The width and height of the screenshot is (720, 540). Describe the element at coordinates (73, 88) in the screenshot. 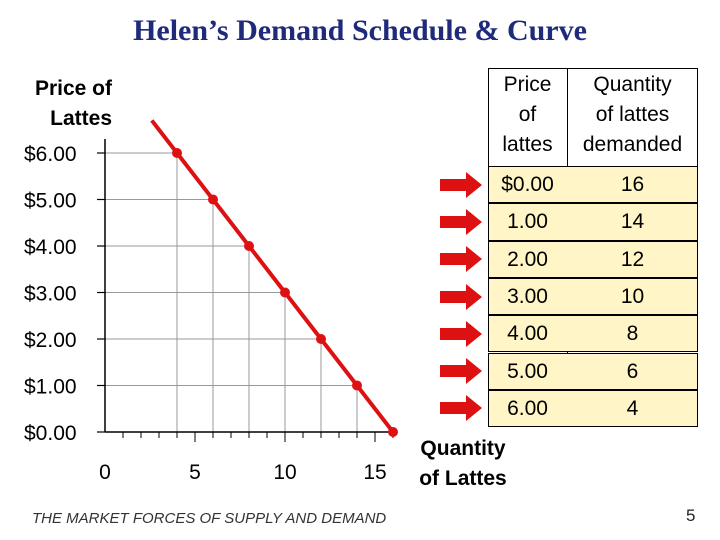

I see `y-axis-label-line-1: Price of` at that location.